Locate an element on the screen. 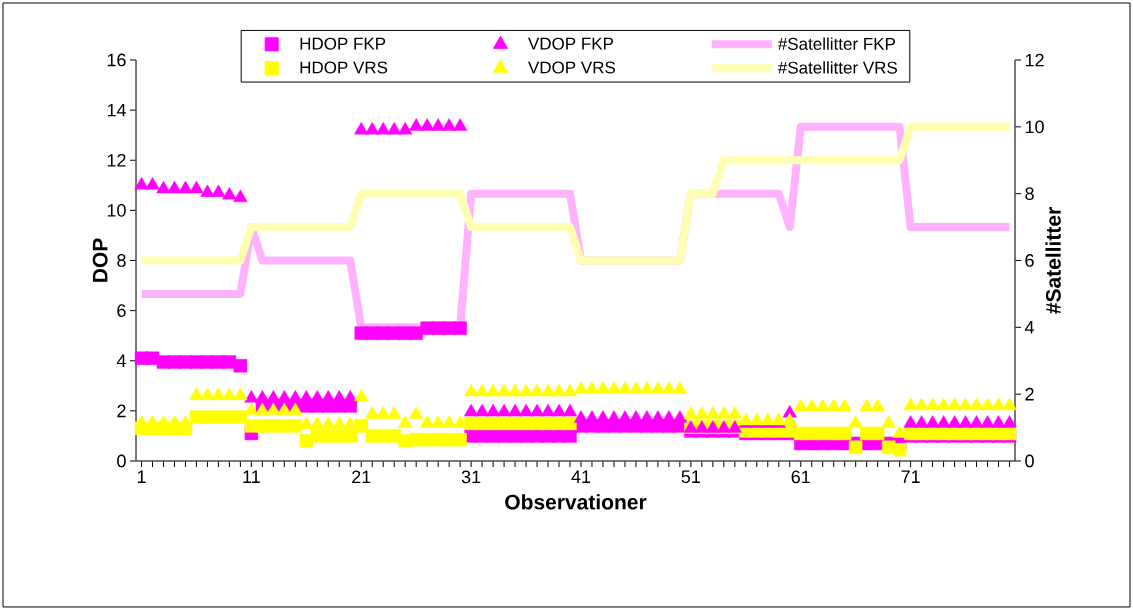 Image resolution: width=1133 pixels, height=610 pixels. x-tick-label: 51 is located at coordinates (690, 477).